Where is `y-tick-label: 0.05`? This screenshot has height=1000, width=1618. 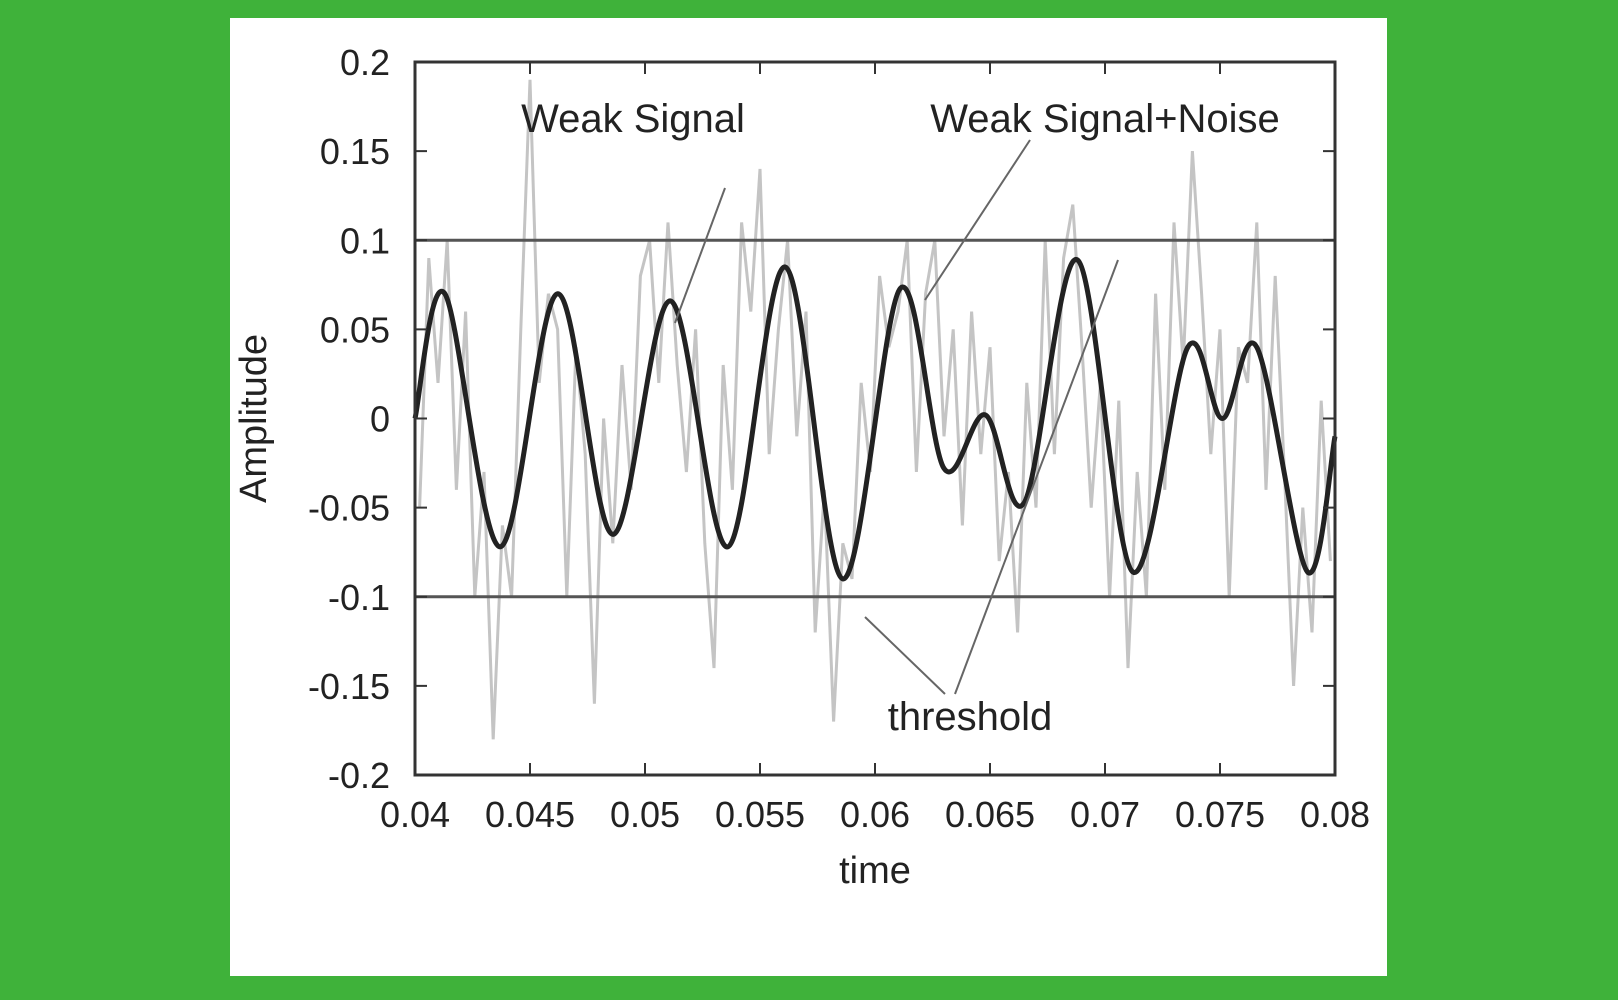
y-tick-label: 0.05 is located at coordinates (355, 329).